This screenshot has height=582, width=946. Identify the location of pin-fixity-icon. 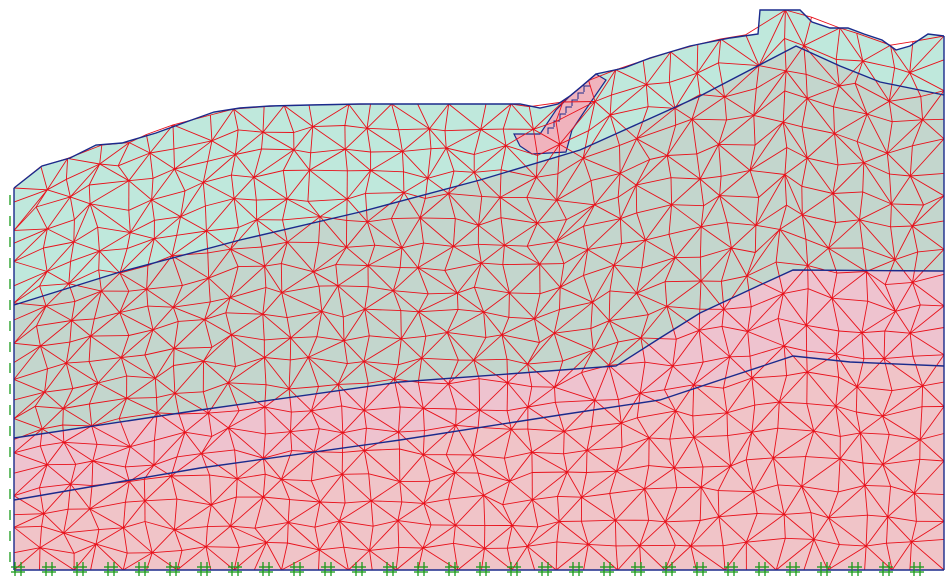
(111, 569).